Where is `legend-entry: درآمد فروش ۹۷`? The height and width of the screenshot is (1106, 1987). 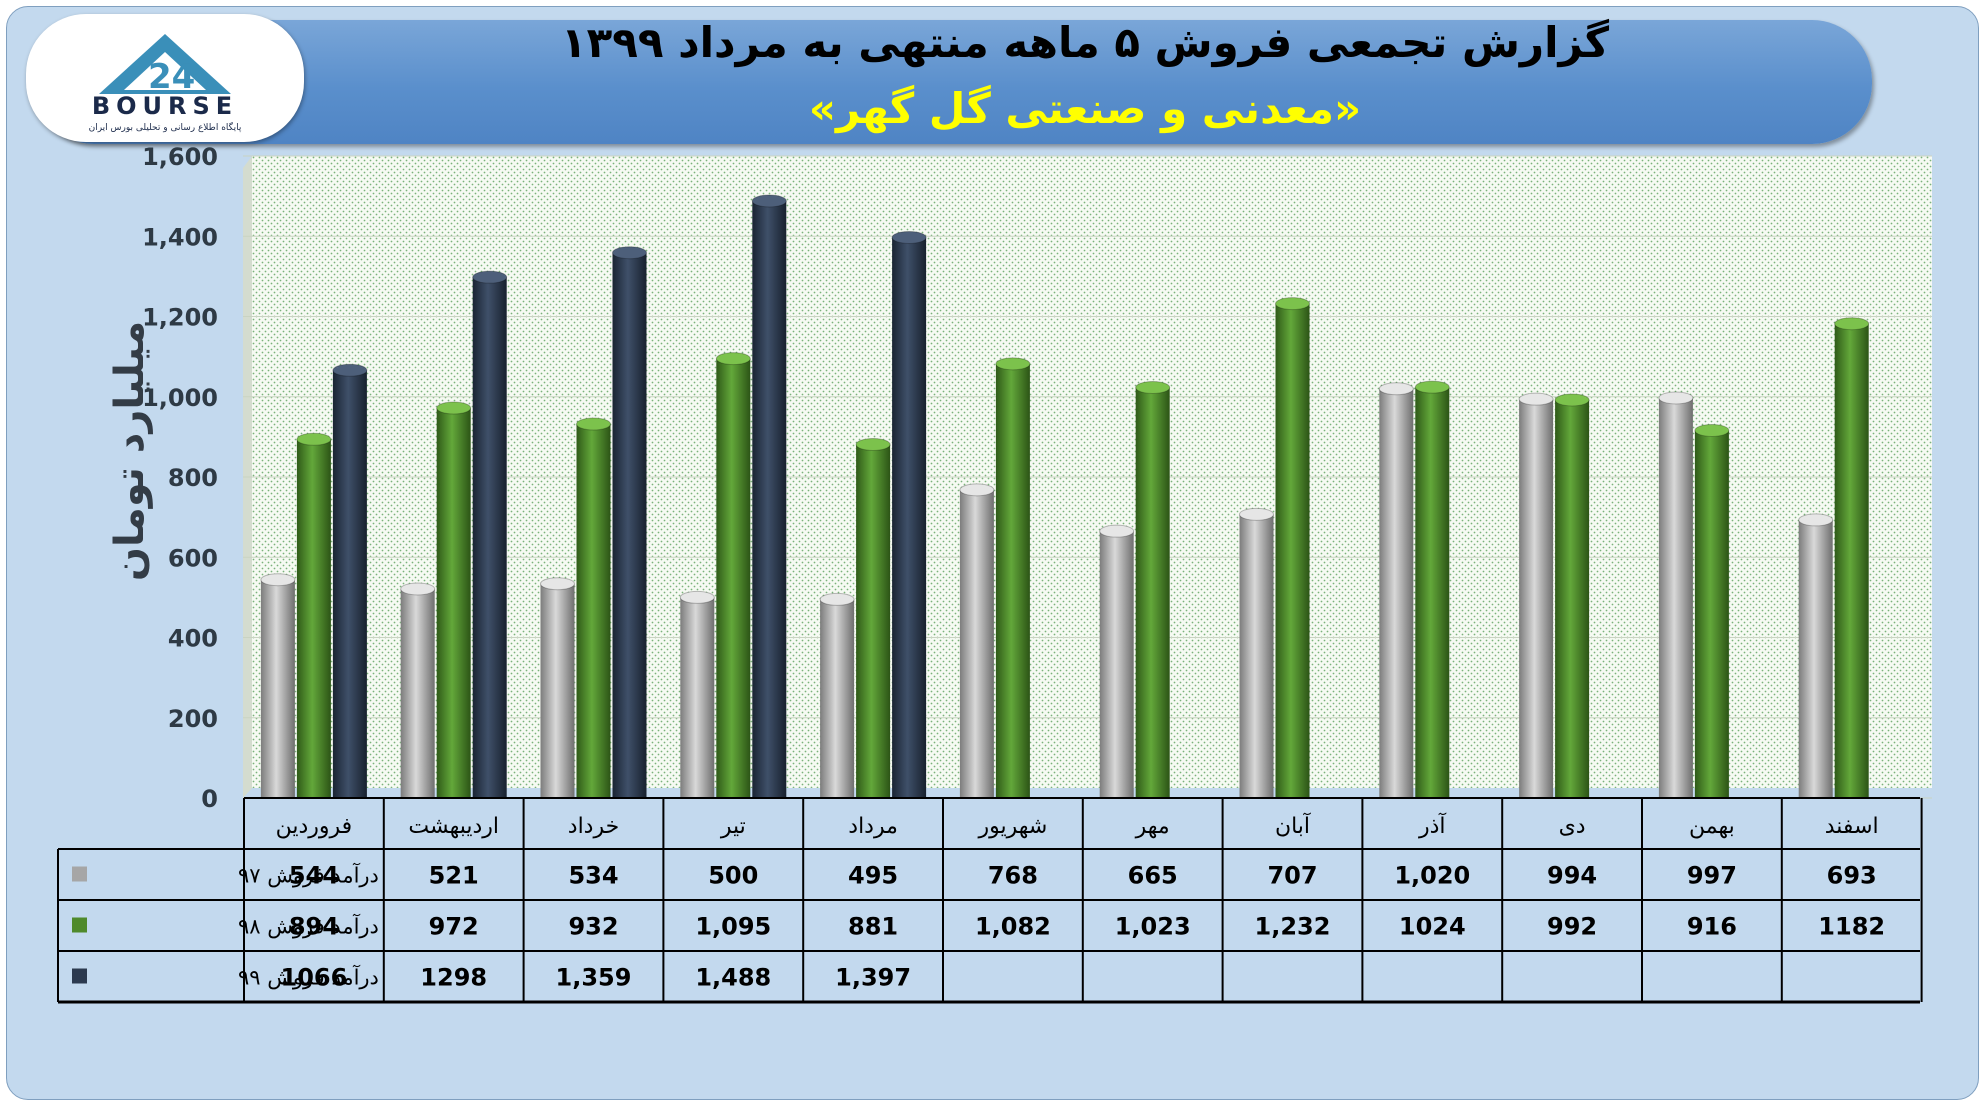 legend-entry: درآمد فروش ۹۷ is located at coordinates (308, 875).